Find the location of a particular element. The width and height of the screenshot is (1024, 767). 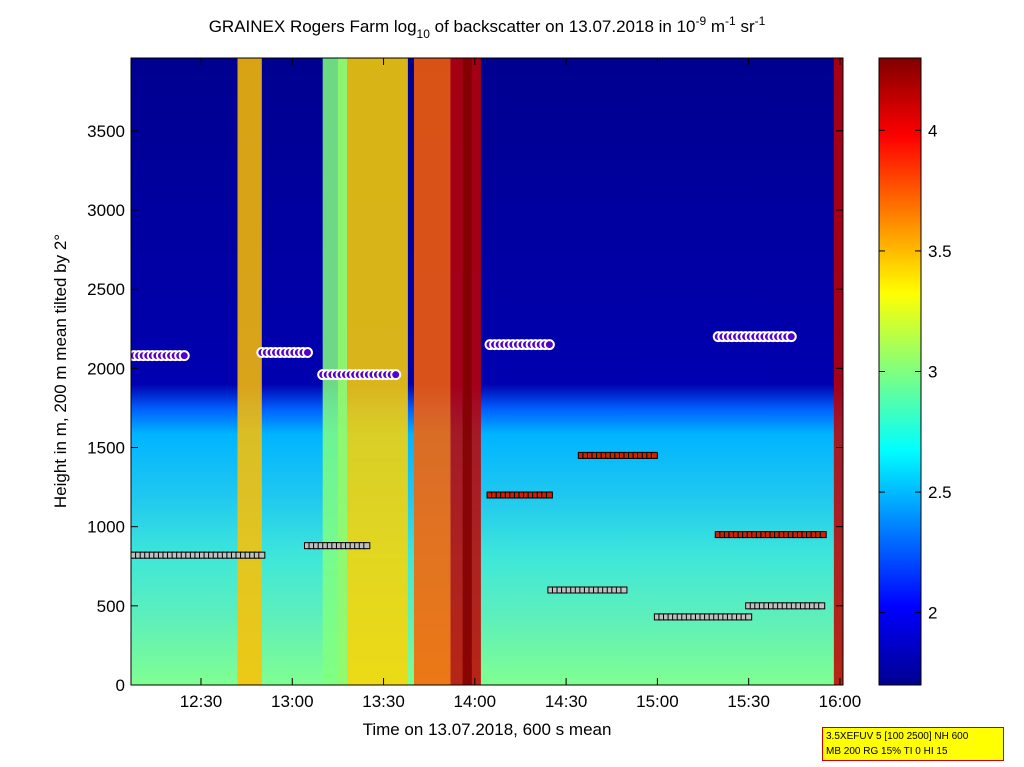

y-tick-label: 3000 is located at coordinates (106, 210).